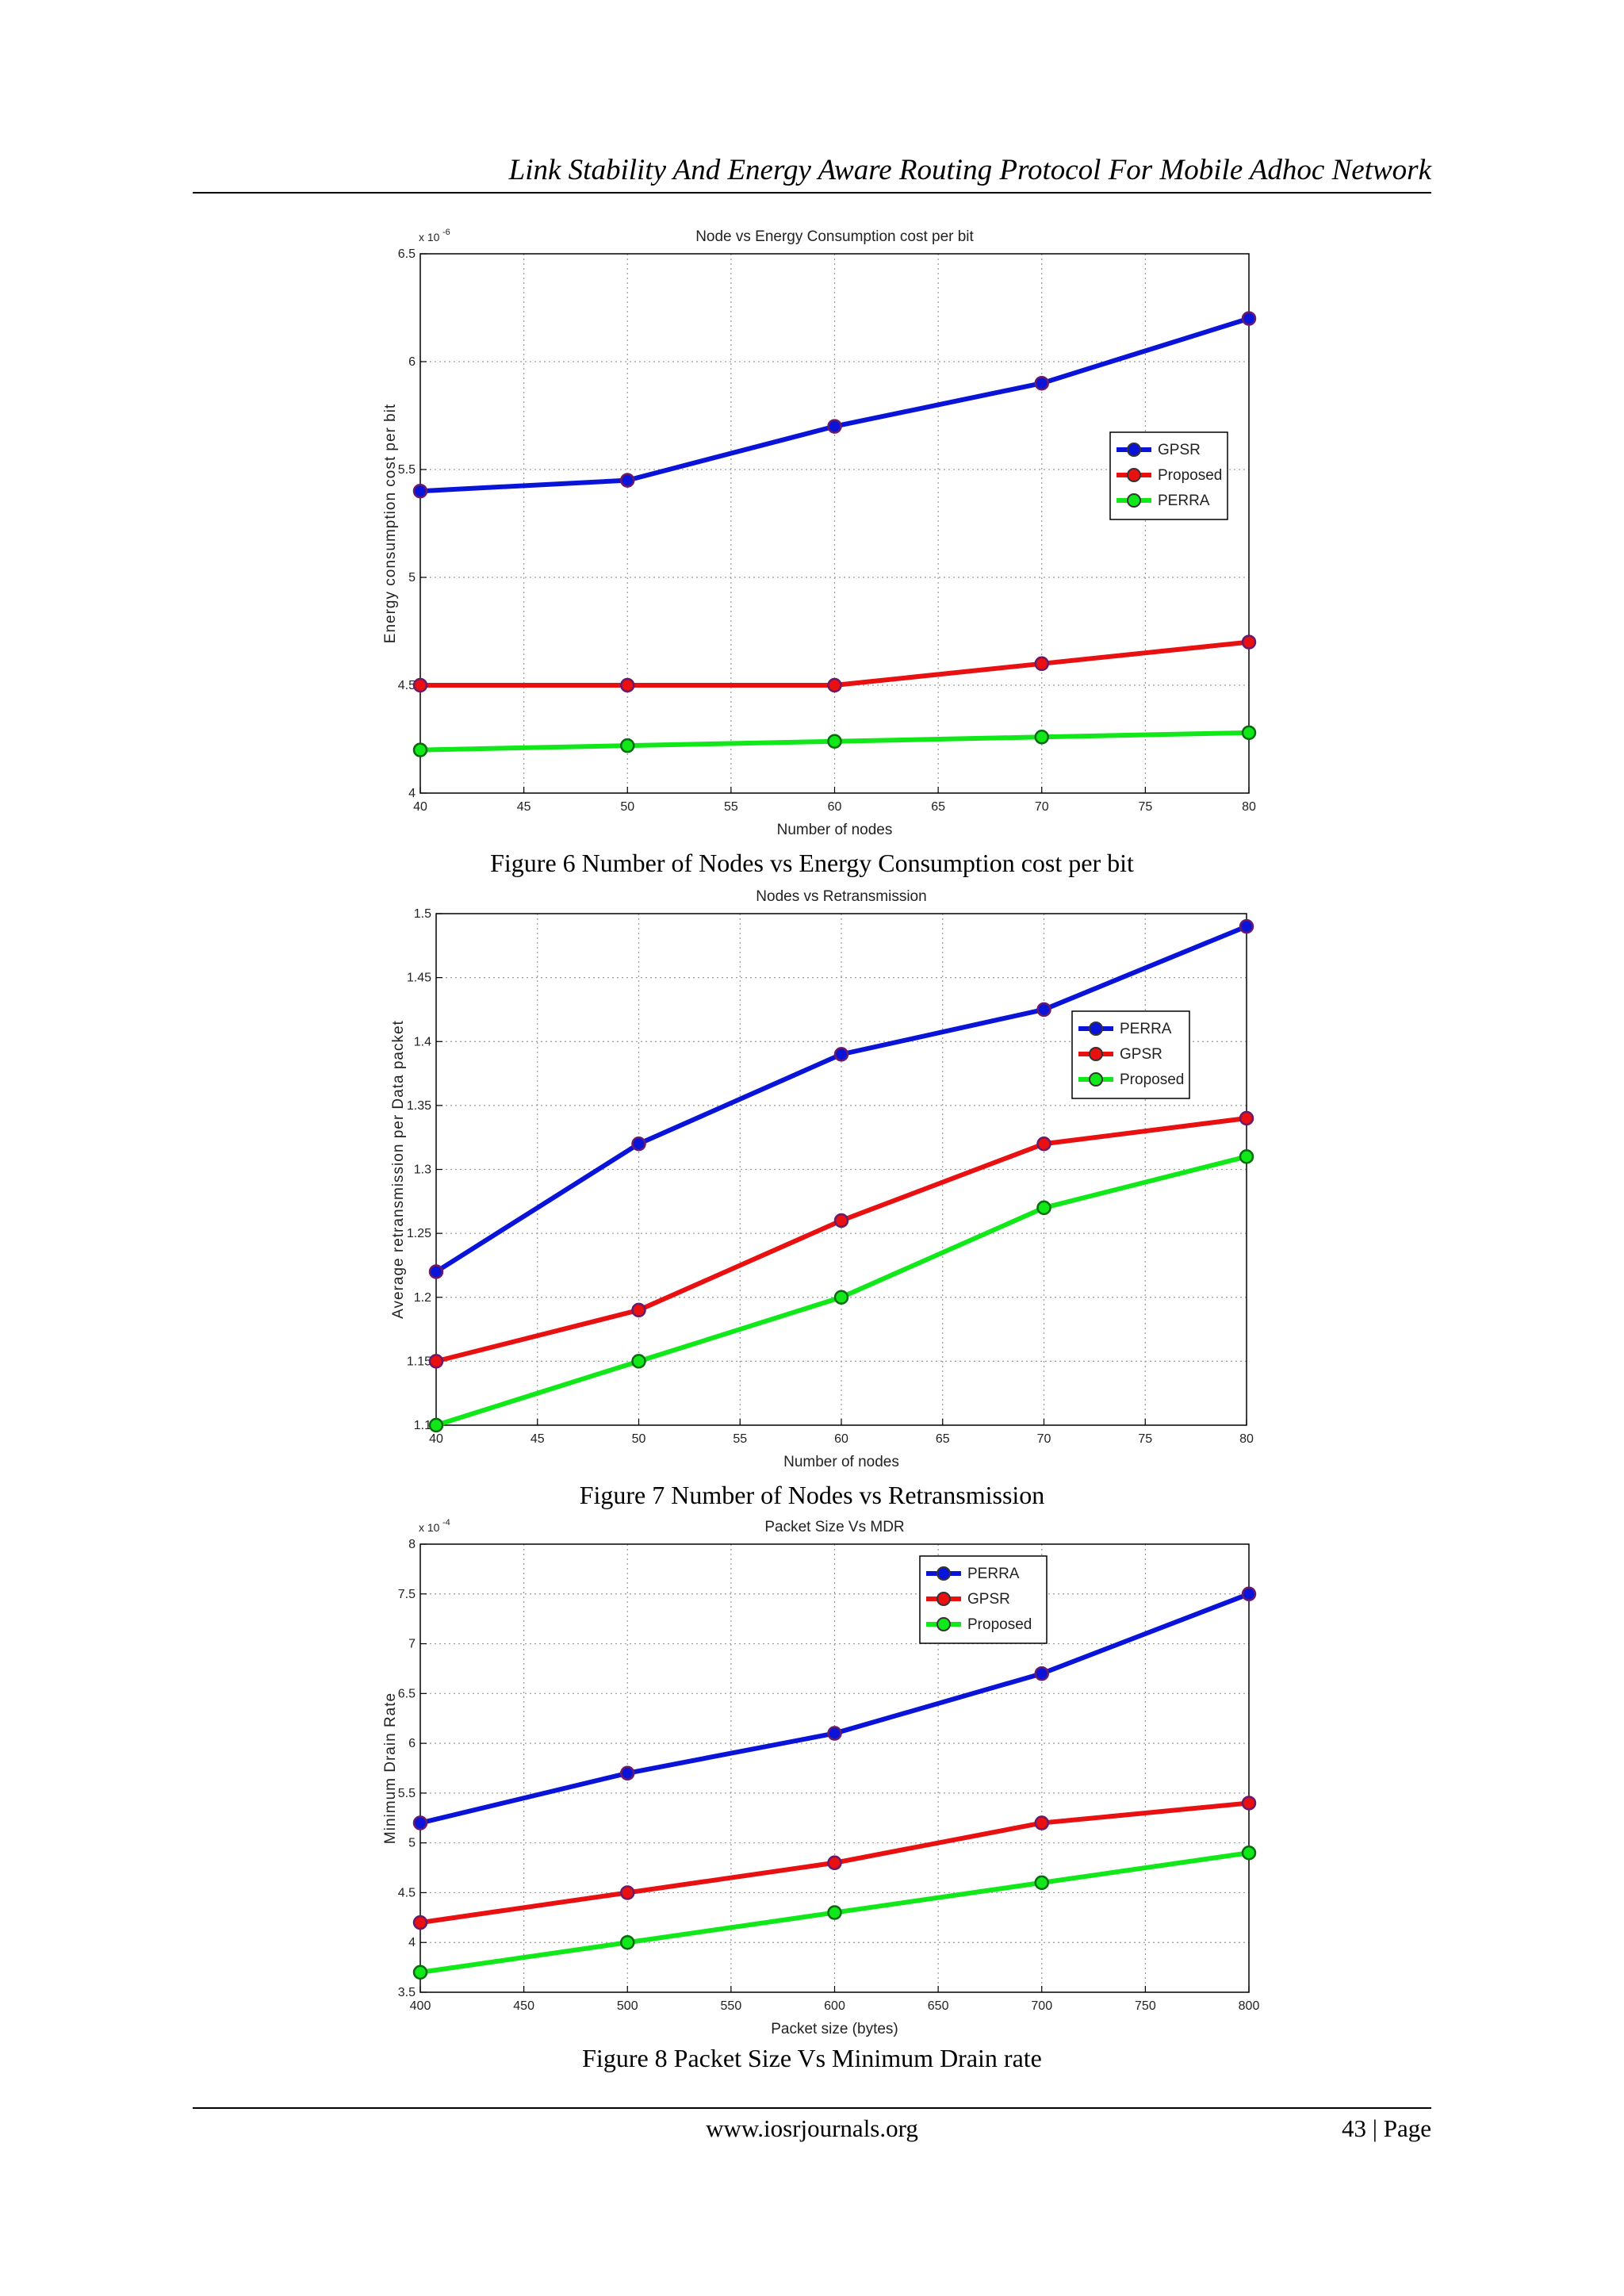 This screenshot has width=1624, height=2296. I want to click on plot-background, so click(834, 523).